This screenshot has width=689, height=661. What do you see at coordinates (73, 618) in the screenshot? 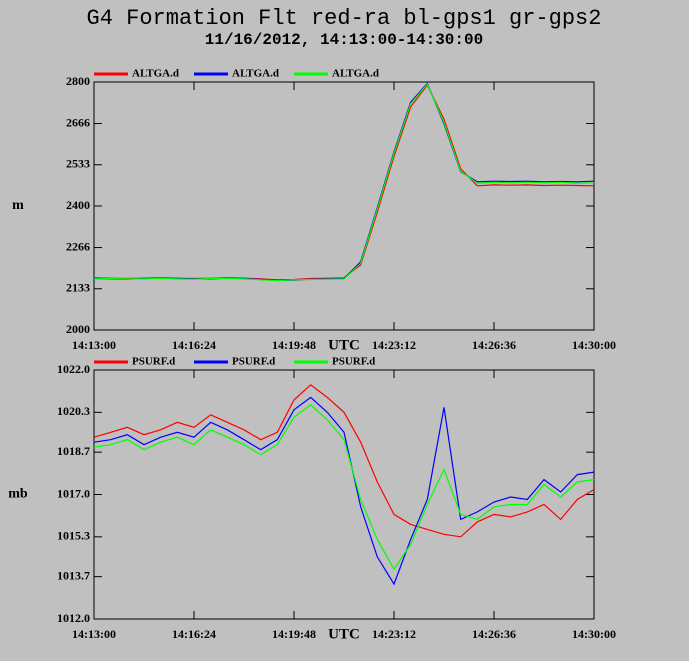
I see `y-tick-label: 1012.0` at bounding box center [73, 618].